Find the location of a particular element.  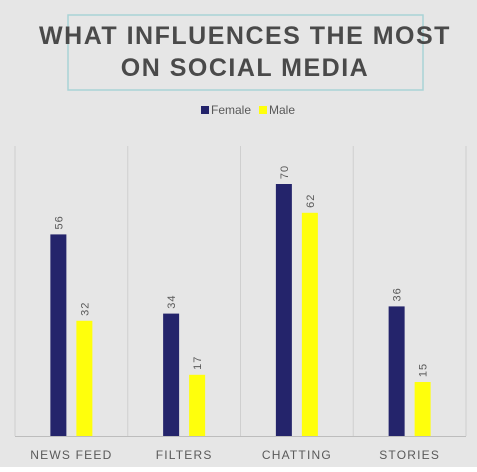

legend-label: Female is located at coordinates (231, 110).